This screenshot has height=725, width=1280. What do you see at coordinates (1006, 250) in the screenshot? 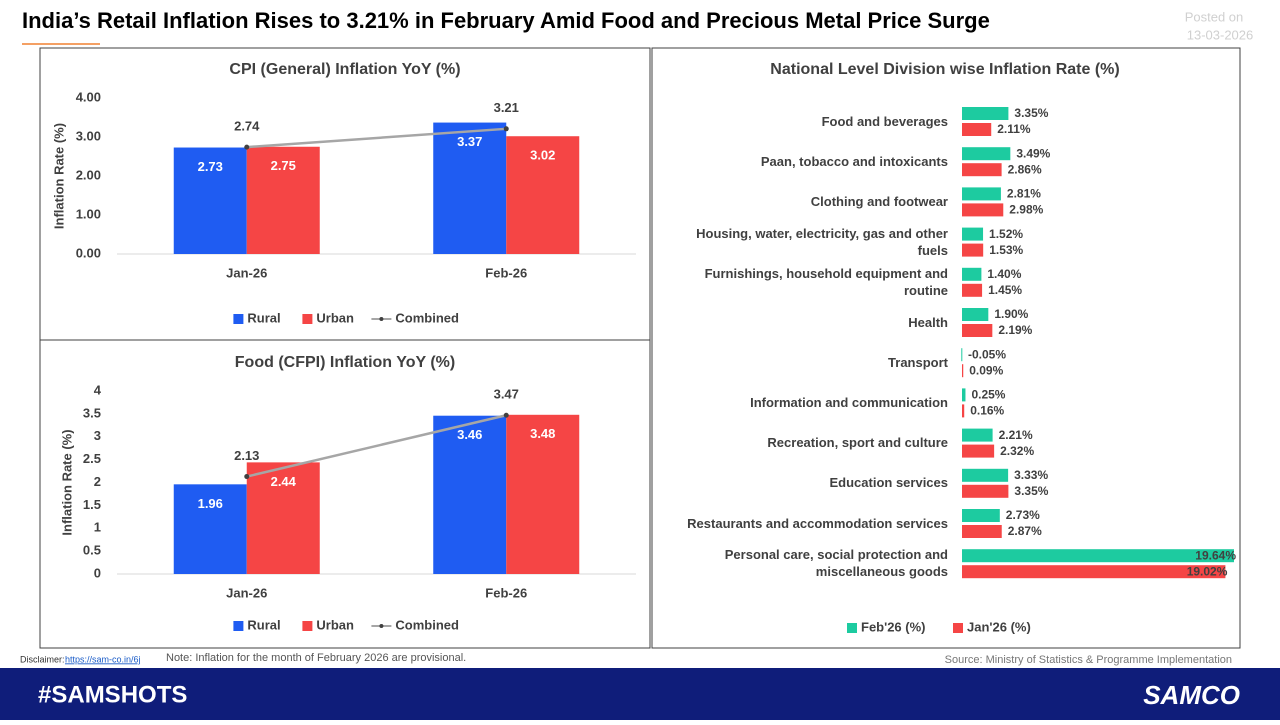
I see `data-label: 1.53%` at bounding box center [1006, 250].